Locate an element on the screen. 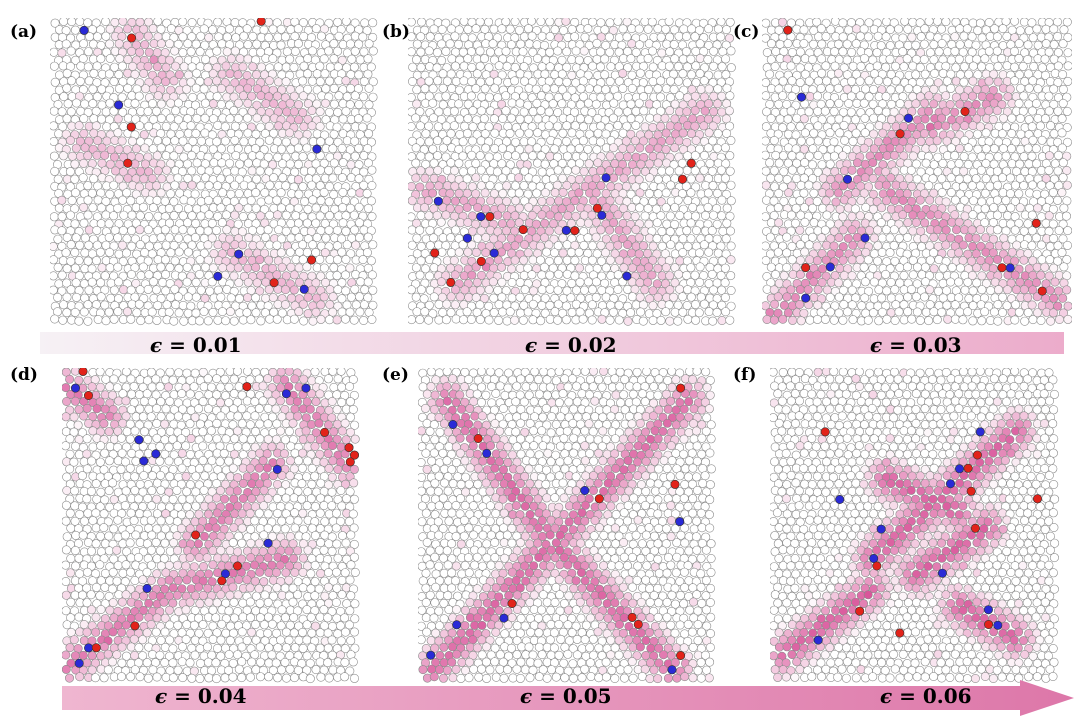 The width and height of the screenshot is (1080, 720). defect-particle-blue is located at coordinates (801, 97).